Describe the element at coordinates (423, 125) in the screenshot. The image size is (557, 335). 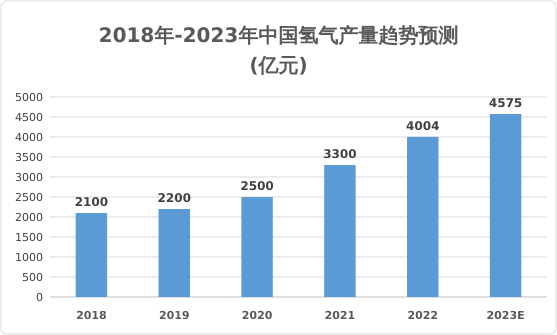
I see `data-label: 4004` at that location.